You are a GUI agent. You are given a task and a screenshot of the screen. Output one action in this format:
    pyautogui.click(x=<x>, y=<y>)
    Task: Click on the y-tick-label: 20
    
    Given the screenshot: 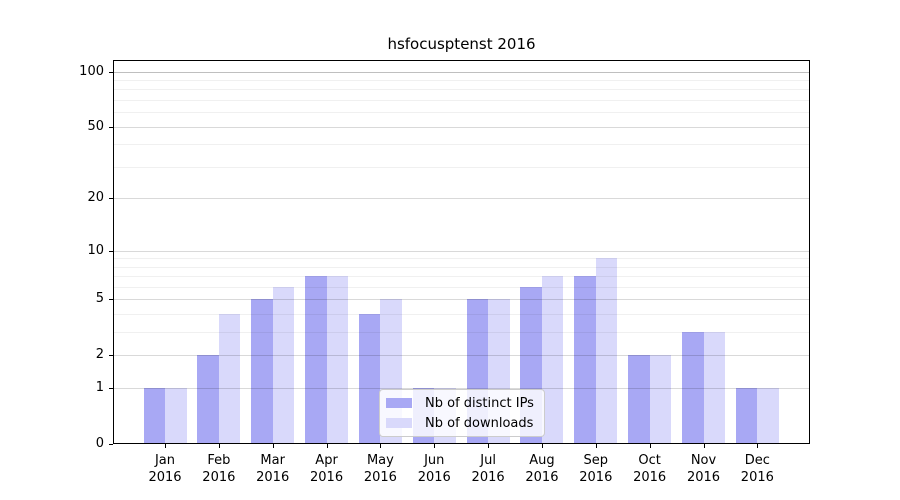 What is the action you would take?
    pyautogui.click(x=95, y=198)
    